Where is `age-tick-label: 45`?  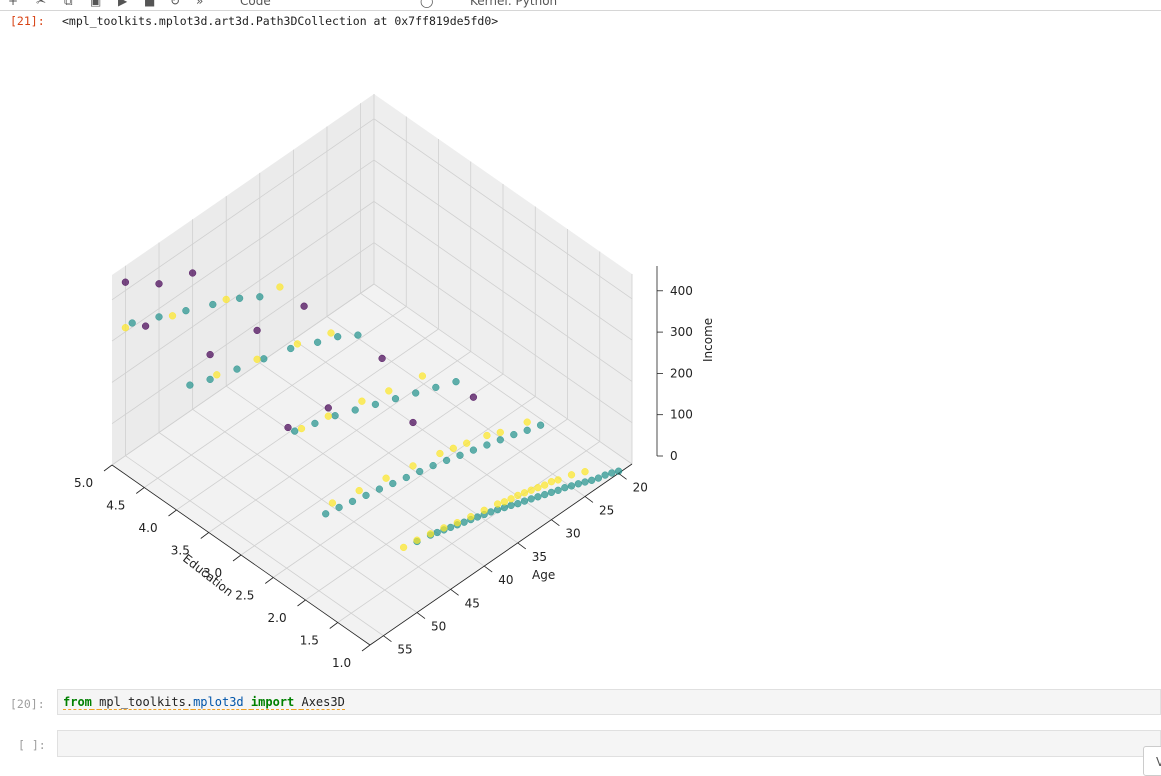
age-tick-label: 45 is located at coordinates (472, 603).